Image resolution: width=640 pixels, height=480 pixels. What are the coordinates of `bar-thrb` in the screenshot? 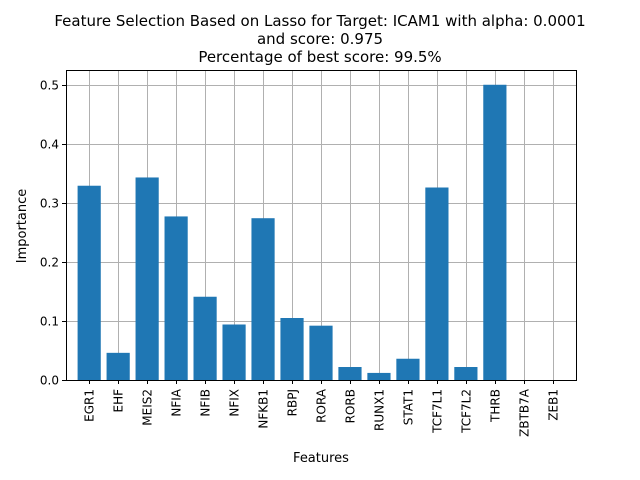 It's located at (495, 232).